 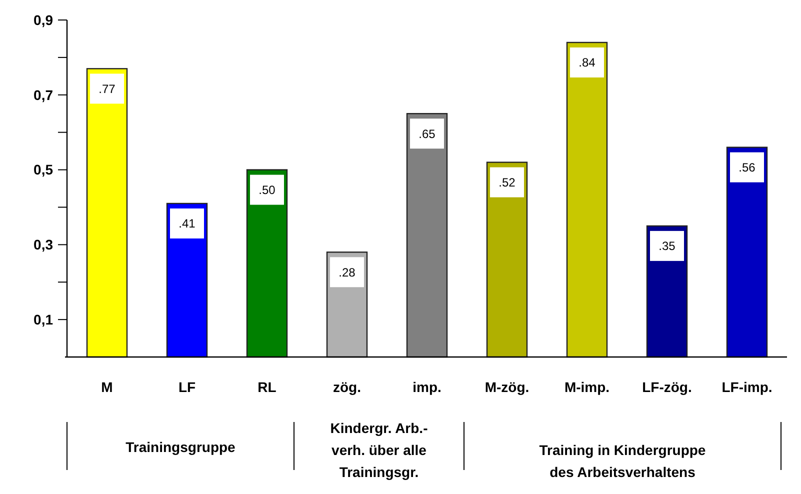 What do you see at coordinates (622, 461) in the screenshot?
I see `text: Training in Kindergruppe des Arbeitsverhaltens` at bounding box center [622, 461].